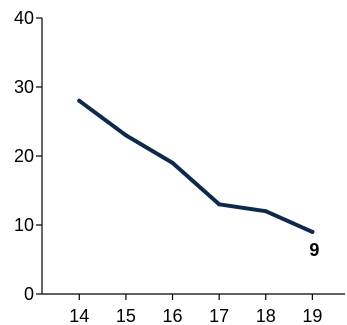 This screenshot has width=347, height=325. Describe the element at coordinates (24, 225) in the screenshot. I see `y-tick-label: 10` at that location.